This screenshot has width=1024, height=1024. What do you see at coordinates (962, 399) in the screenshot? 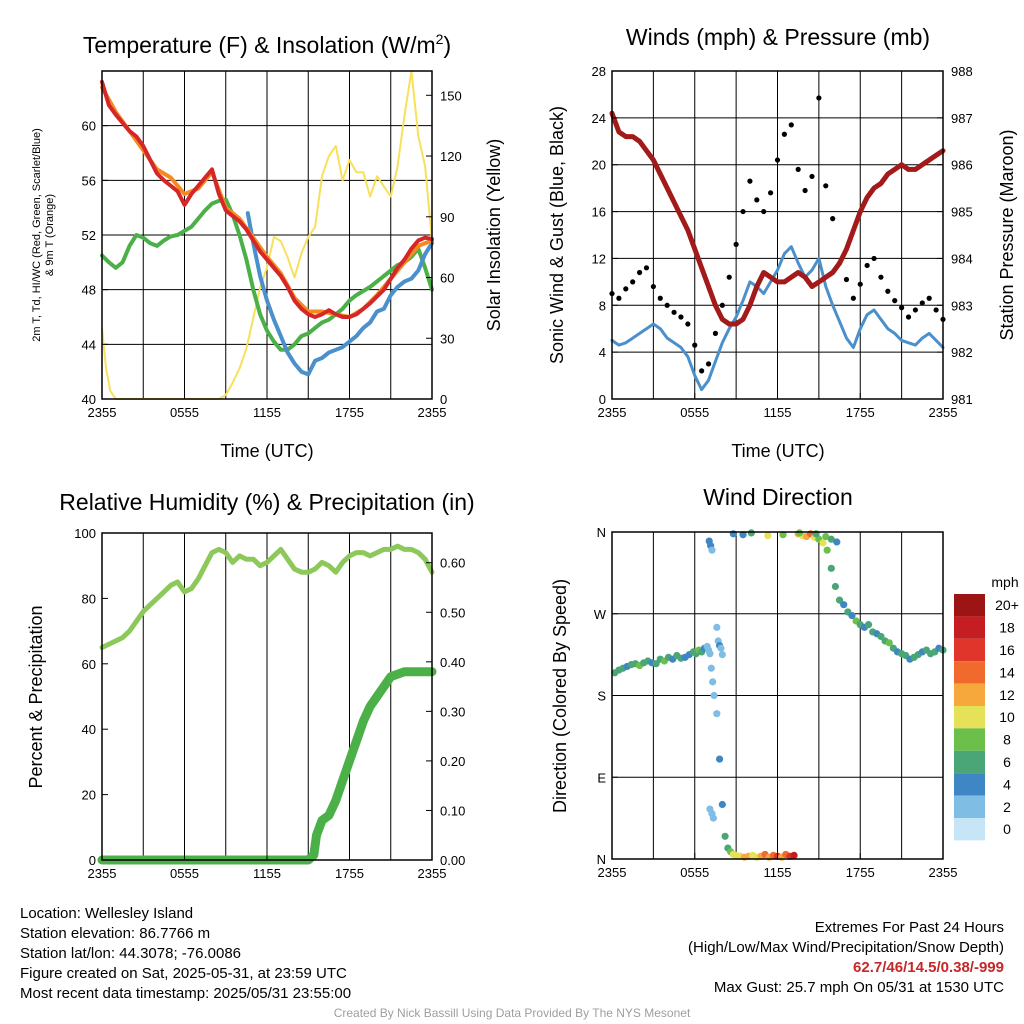
I see `y-tick-label-right: 981` at bounding box center [962, 399].